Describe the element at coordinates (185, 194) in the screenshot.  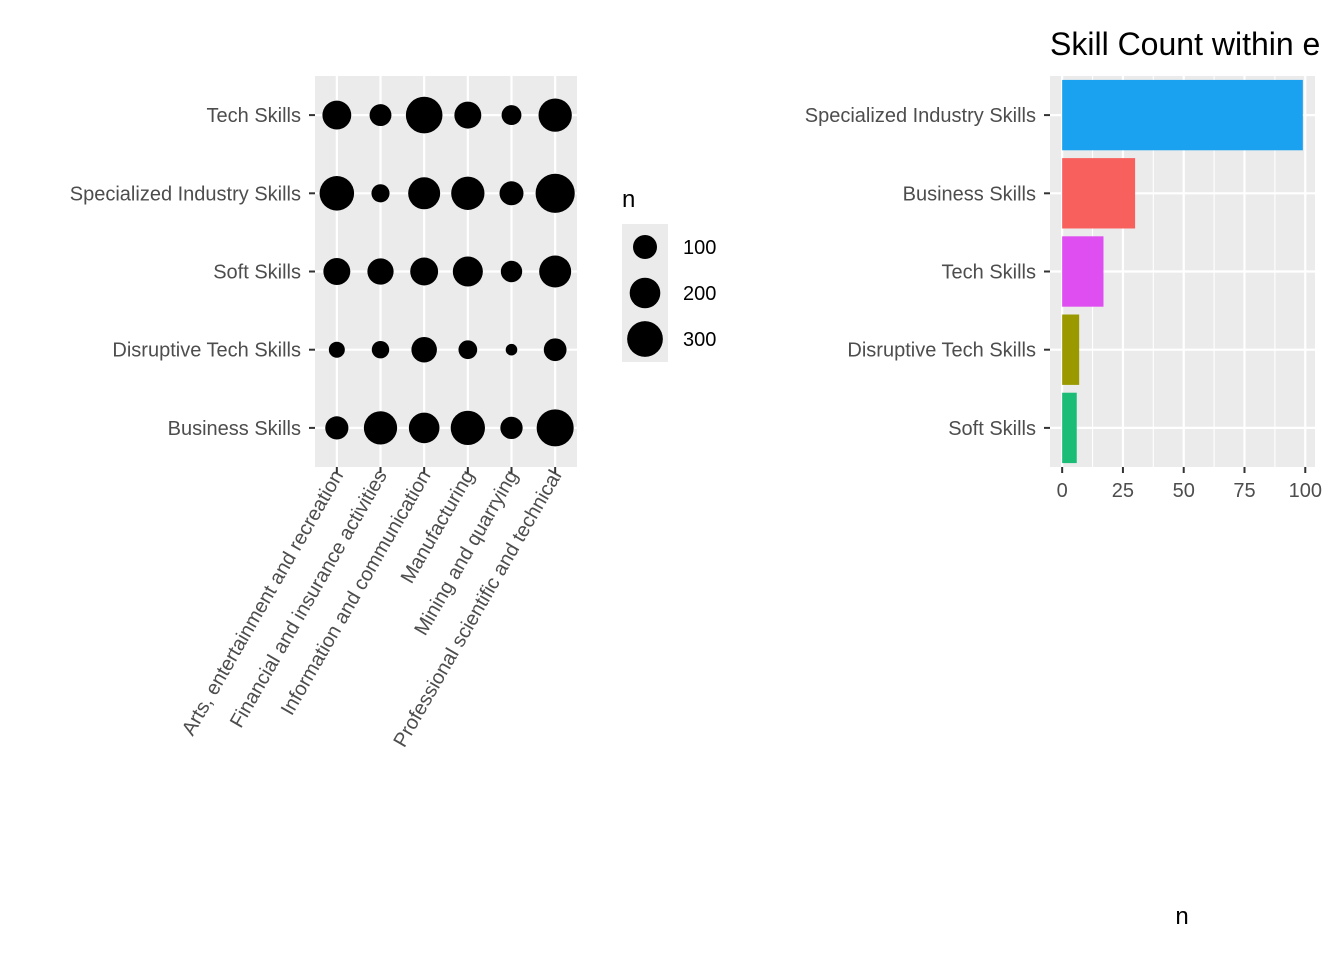
I see `bubble-y-tick-label-specialized-industry-skills: Specialized Industry Skills` at that location.